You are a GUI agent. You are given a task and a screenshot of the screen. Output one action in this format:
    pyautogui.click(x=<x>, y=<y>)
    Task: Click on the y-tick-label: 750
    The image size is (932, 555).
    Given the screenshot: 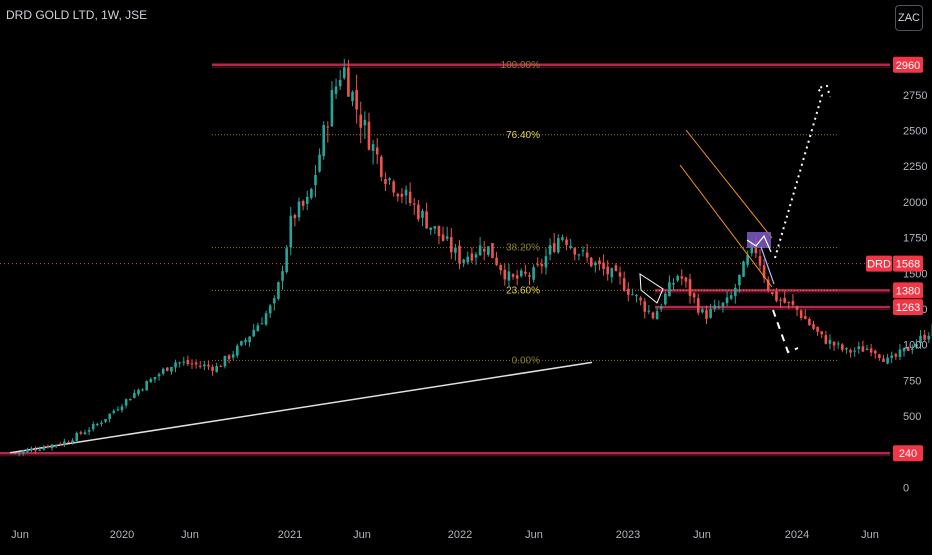 What is the action you would take?
    pyautogui.click(x=912, y=381)
    